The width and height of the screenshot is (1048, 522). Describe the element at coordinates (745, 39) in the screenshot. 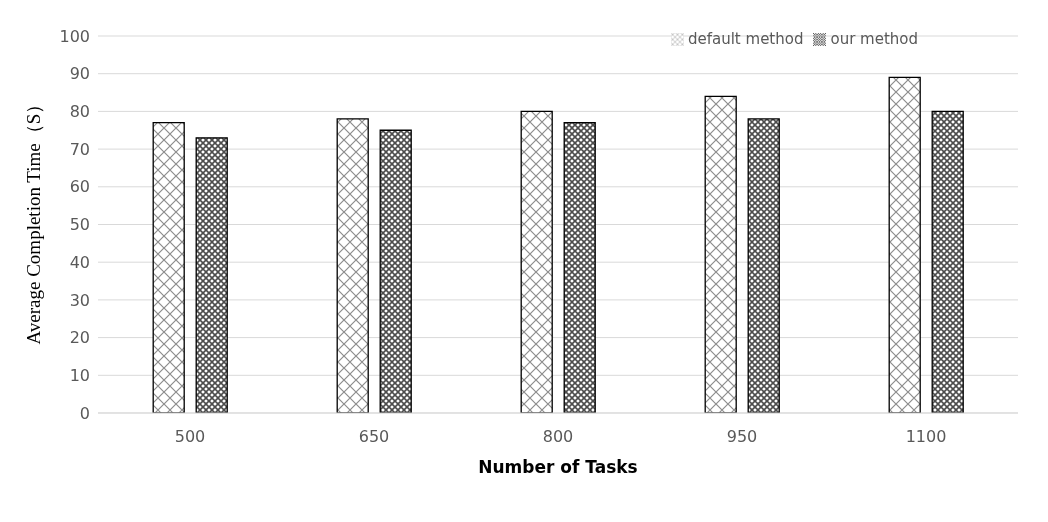

I see `legend-label: default method` at that location.